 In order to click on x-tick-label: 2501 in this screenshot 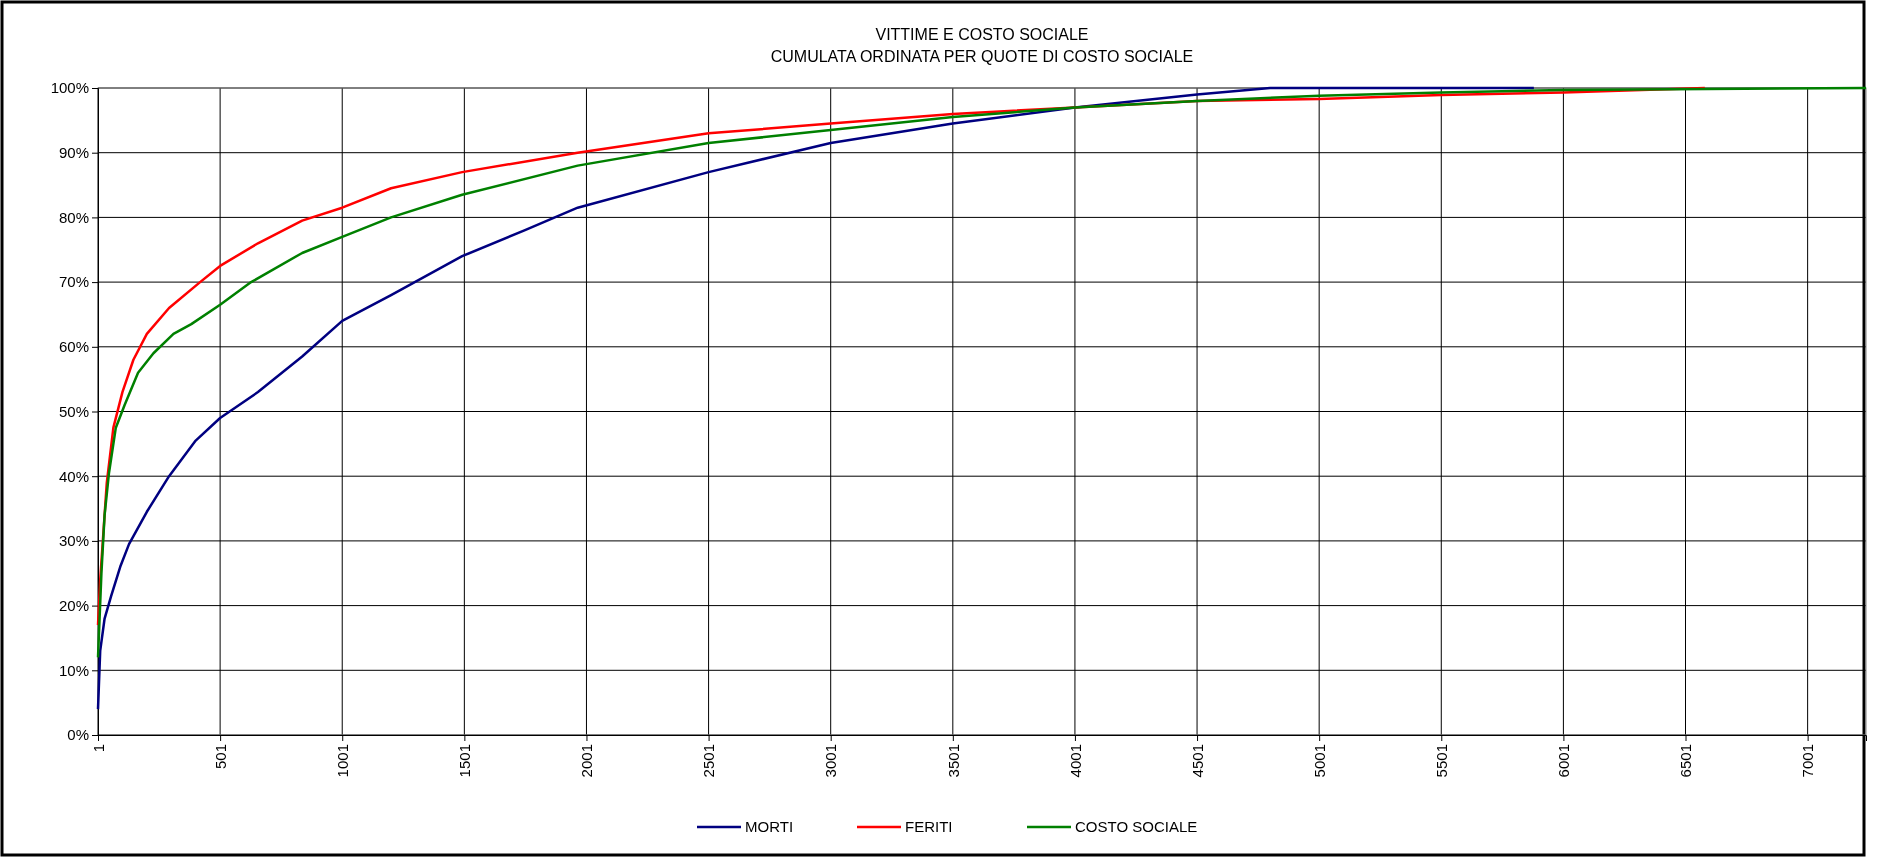, I will do `click(709, 761)`.